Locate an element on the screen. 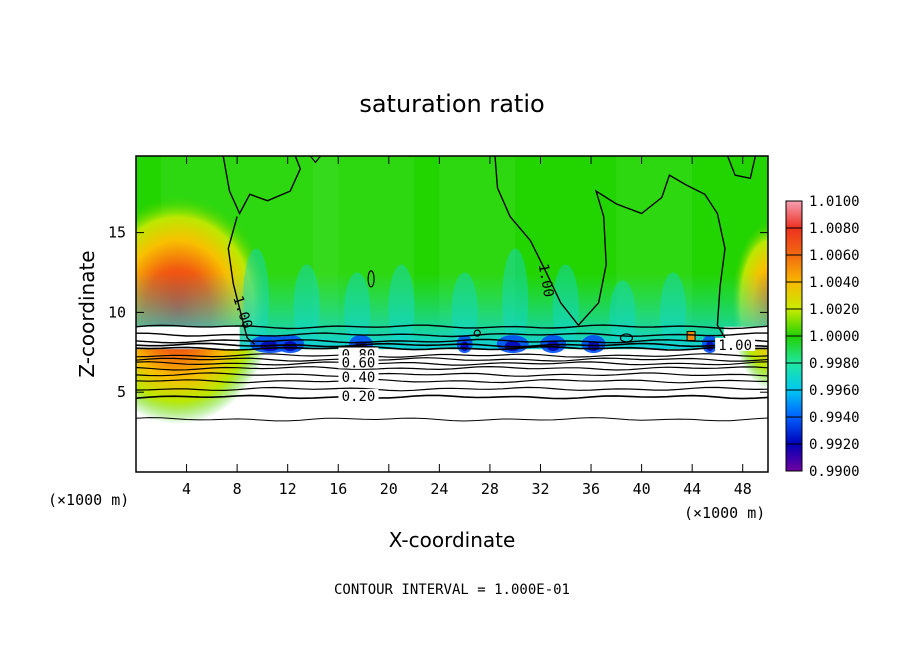 The image size is (904, 654). x-tick-label: 32 is located at coordinates (540, 489).